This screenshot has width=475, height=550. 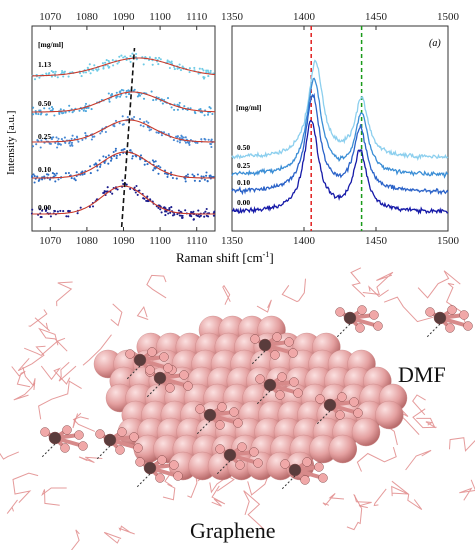 What do you see at coordinates (44, 207) in the screenshot?
I see `left-series-label: 0.00` at bounding box center [44, 207].